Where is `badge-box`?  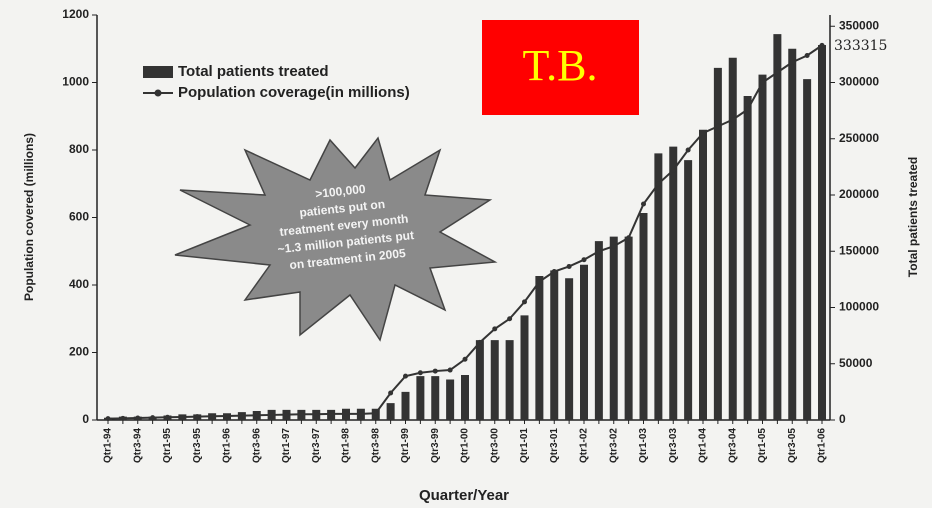
badge-box is located at coordinates (560, 67).